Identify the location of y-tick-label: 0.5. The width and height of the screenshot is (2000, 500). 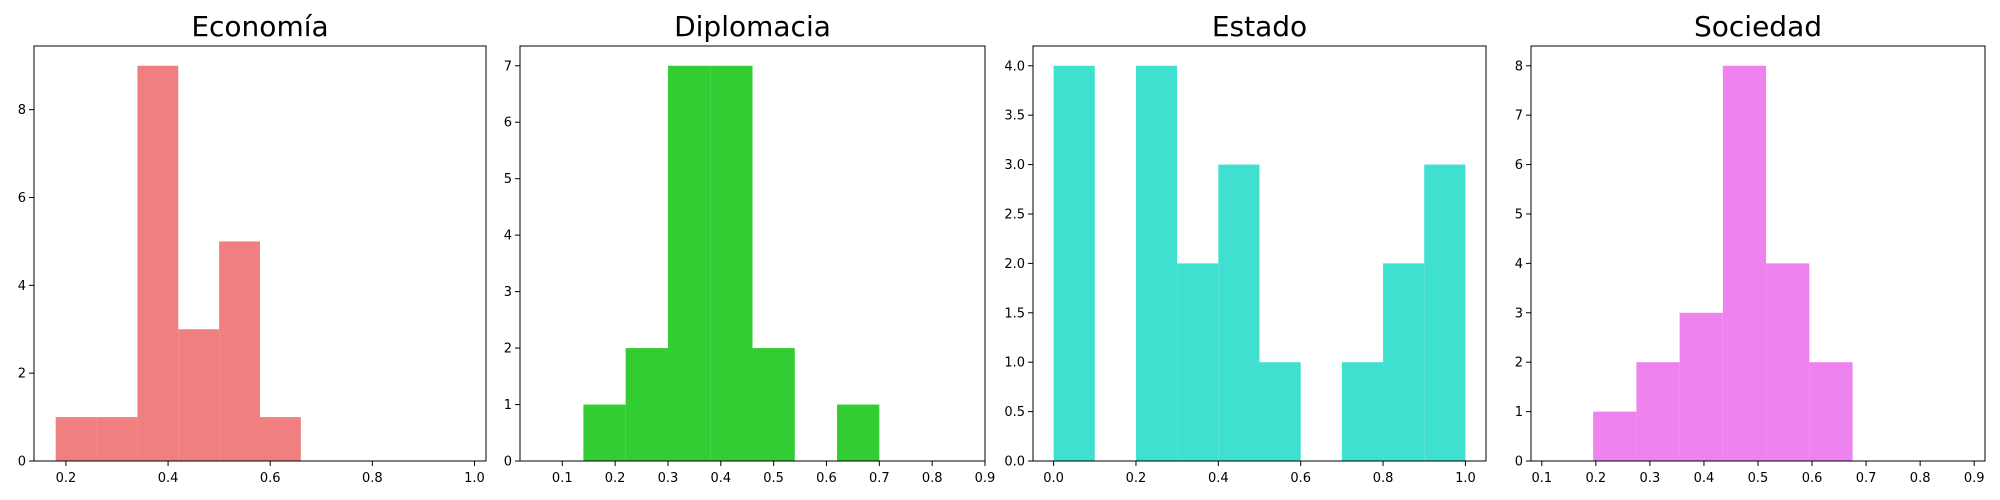
(1014, 412).